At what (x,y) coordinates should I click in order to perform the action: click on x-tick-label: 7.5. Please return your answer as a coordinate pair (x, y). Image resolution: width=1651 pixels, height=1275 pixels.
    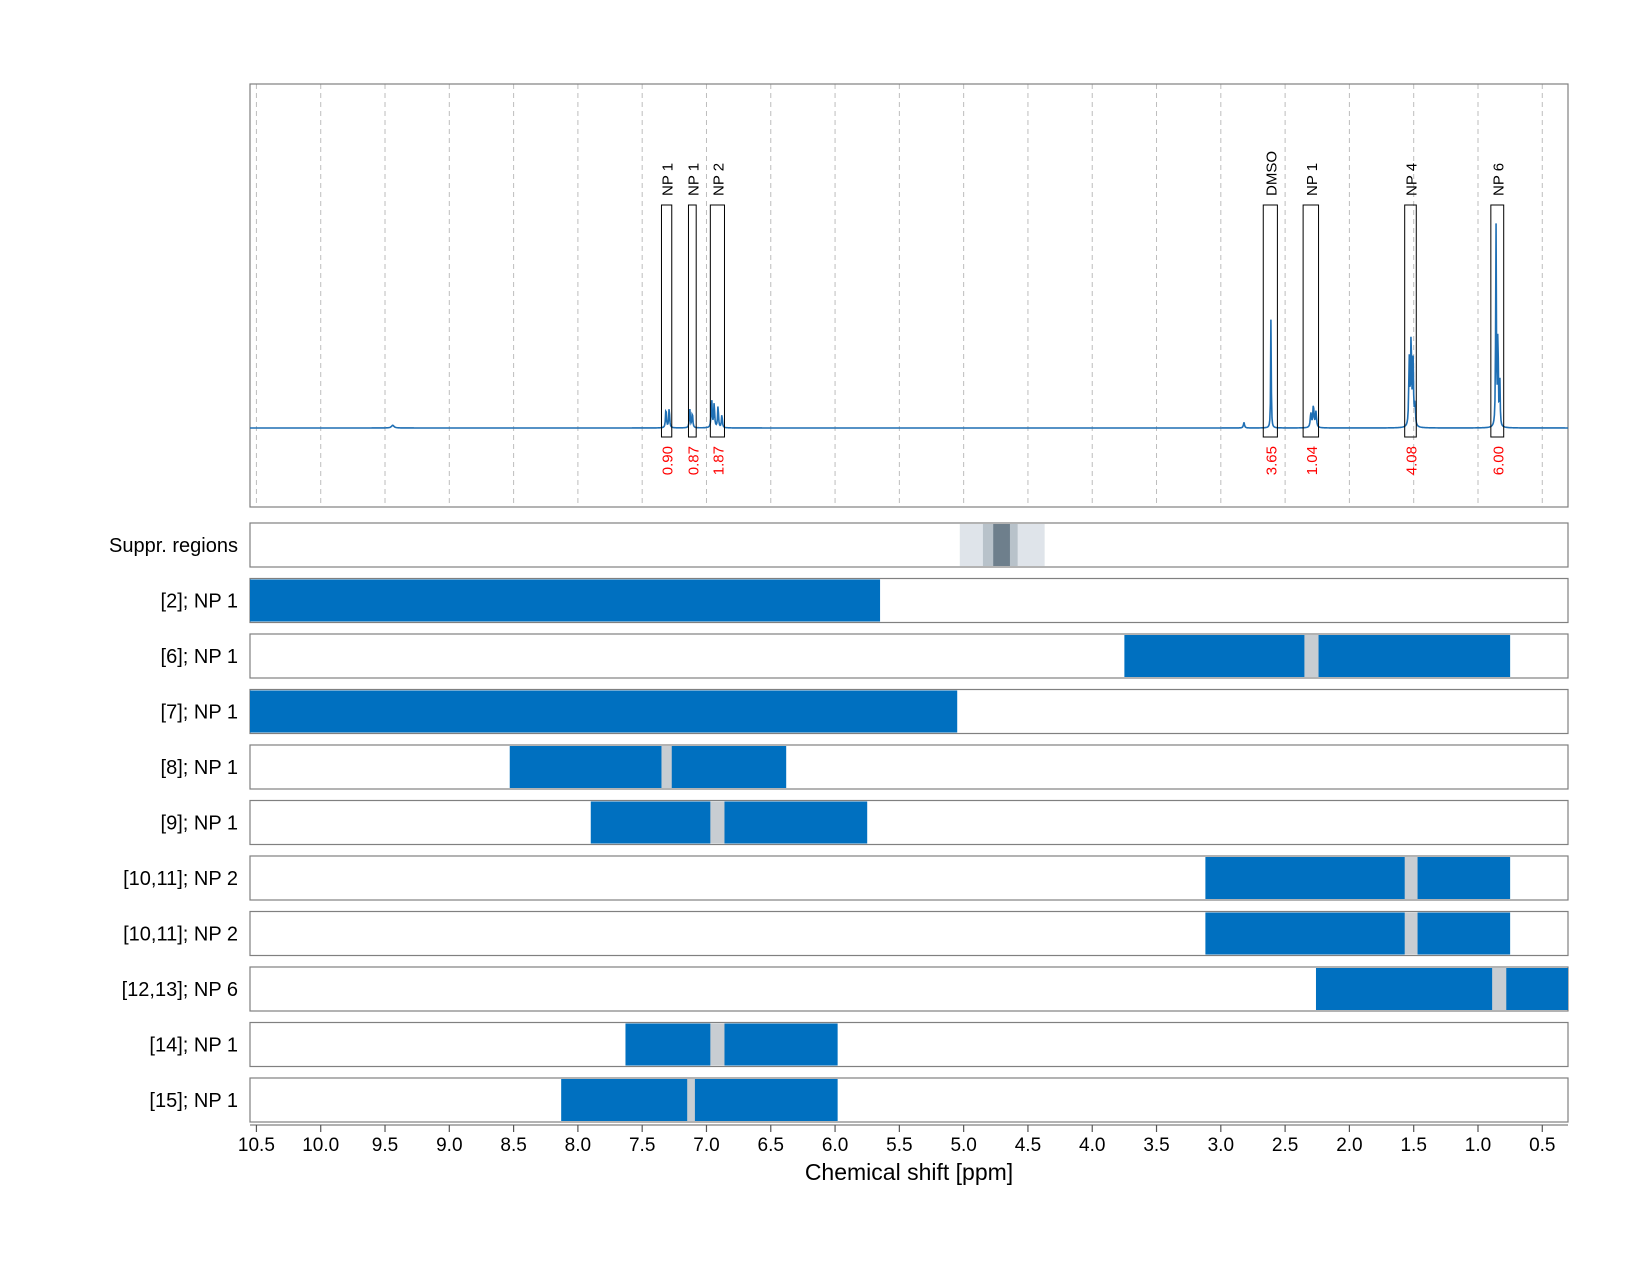
    Looking at the image, I should click on (642, 1145).